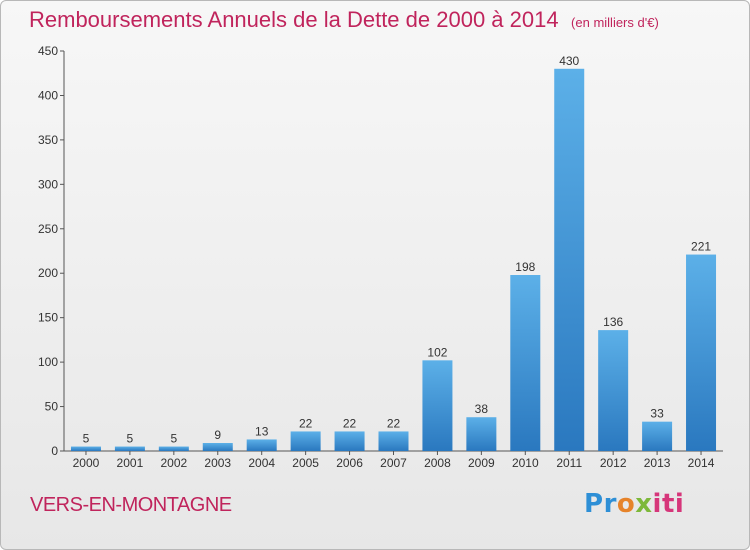 The image size is (750, 550). Describe the element at coordinates (48, 362) in the screenshot. I see `y-tick-label: 100` at that location.